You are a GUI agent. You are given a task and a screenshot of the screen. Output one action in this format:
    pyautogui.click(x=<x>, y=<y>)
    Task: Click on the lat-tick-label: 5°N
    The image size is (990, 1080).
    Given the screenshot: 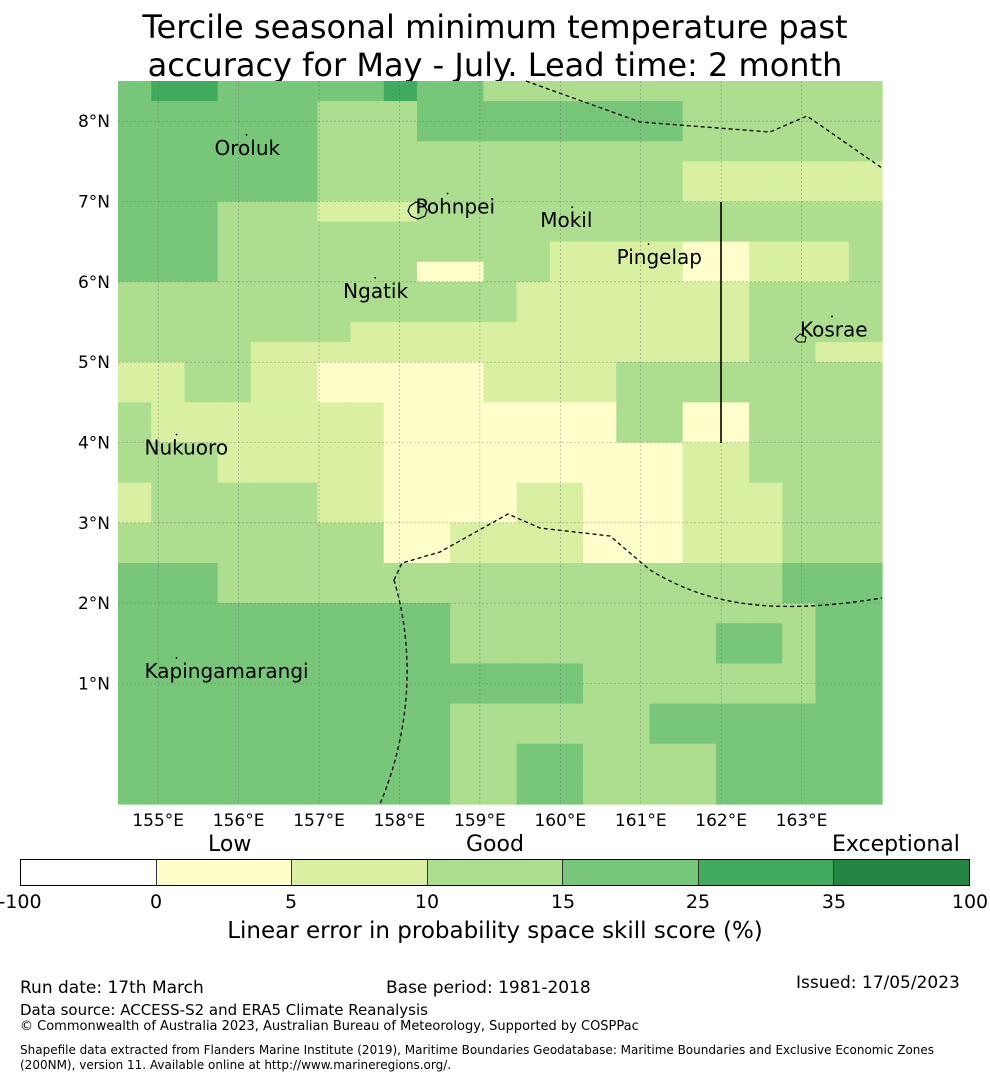 What is the action you would take?
    pyautogui.click(x=94, y=363)
    